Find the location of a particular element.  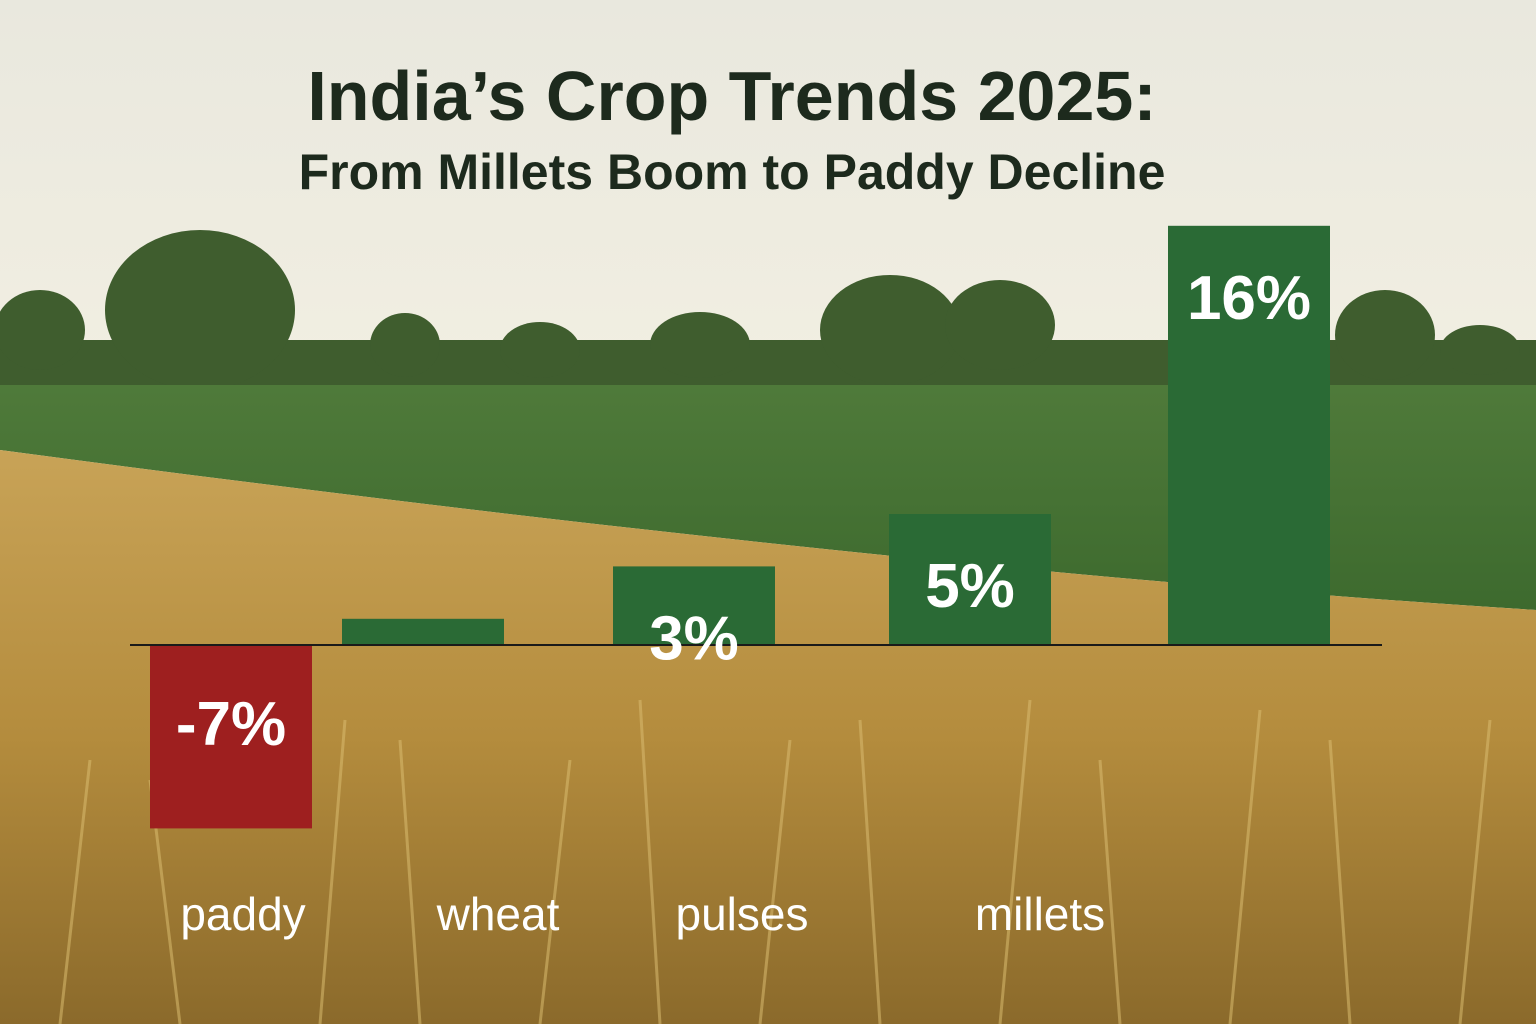

category-label-millets: millets is located at coordinates (1040, 914).